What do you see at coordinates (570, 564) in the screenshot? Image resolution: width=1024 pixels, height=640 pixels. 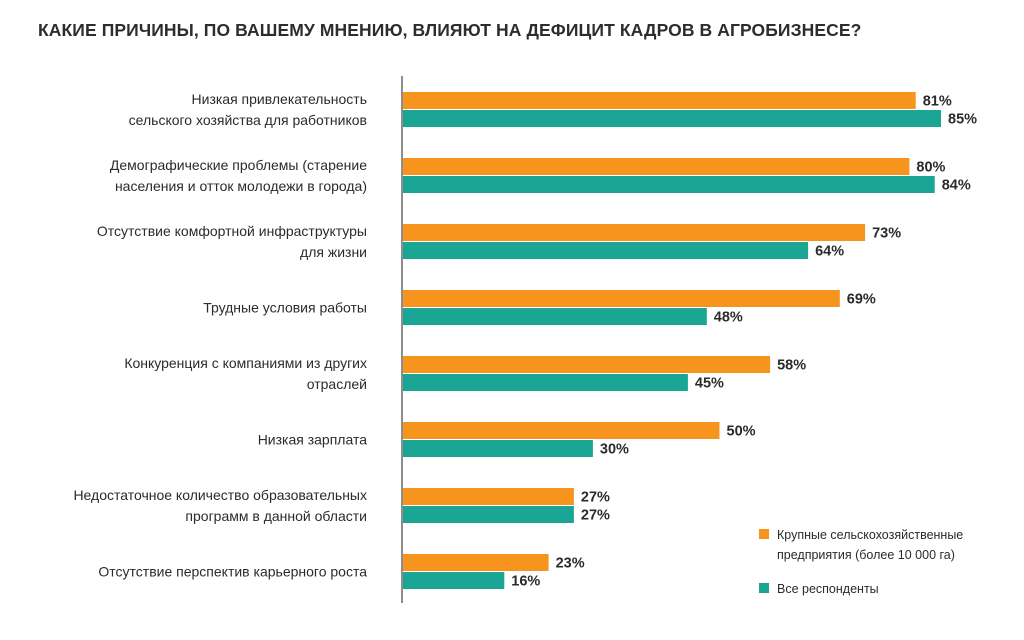 I see `value-label: 23%` at bounding box center [570, 564].